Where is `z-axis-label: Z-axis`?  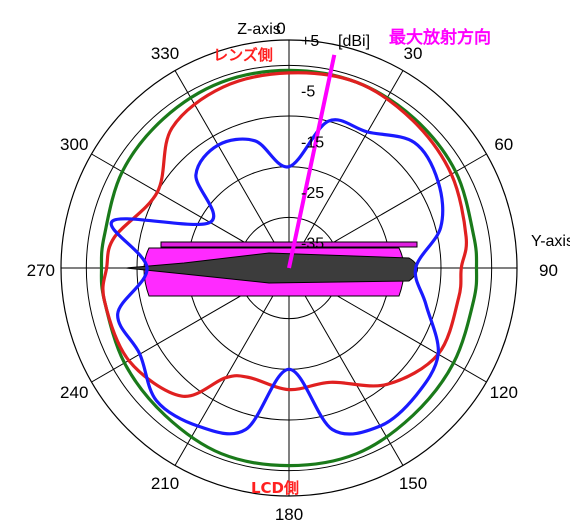
z-axis-label: Z-axis is located at coordinates (259, 29).